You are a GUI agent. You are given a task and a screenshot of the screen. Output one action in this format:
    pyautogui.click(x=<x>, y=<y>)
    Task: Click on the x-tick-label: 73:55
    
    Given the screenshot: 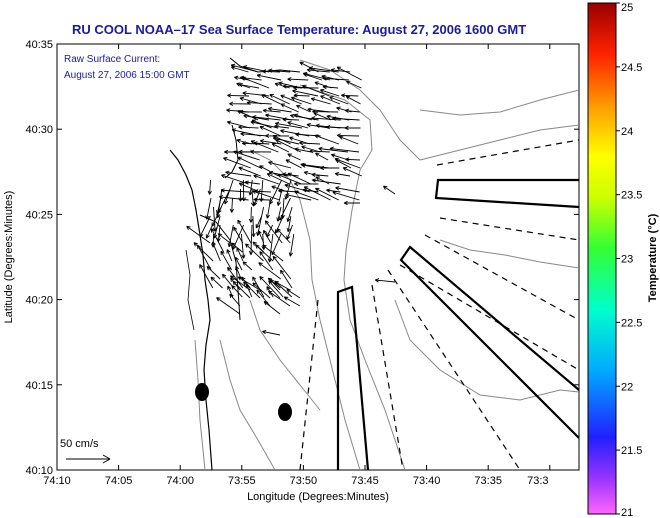 What is the action you would take?
    pyautogui.click(x=242, y=481)
    